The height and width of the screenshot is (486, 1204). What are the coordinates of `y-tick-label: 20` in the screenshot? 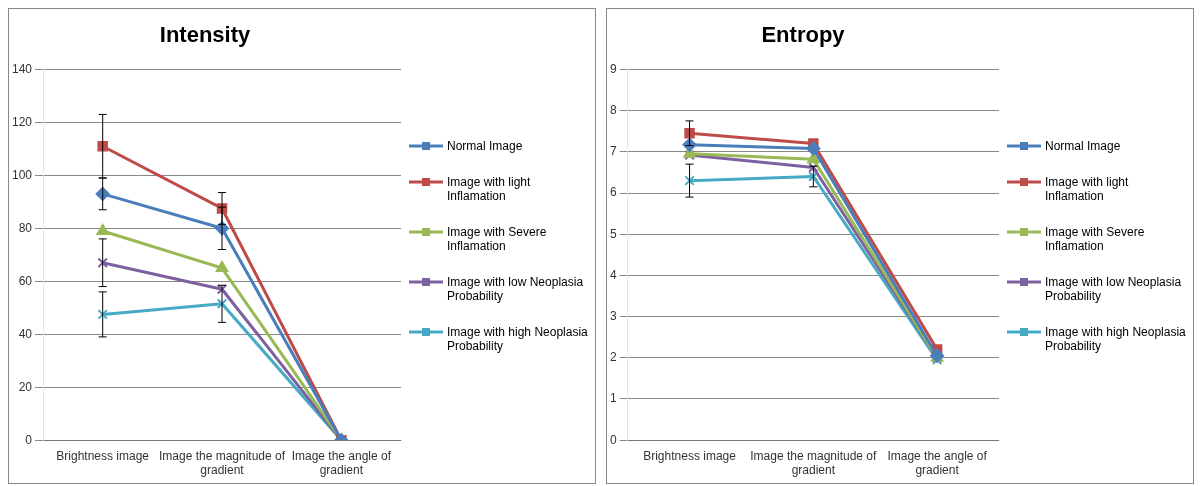 It's located at (25, 386).